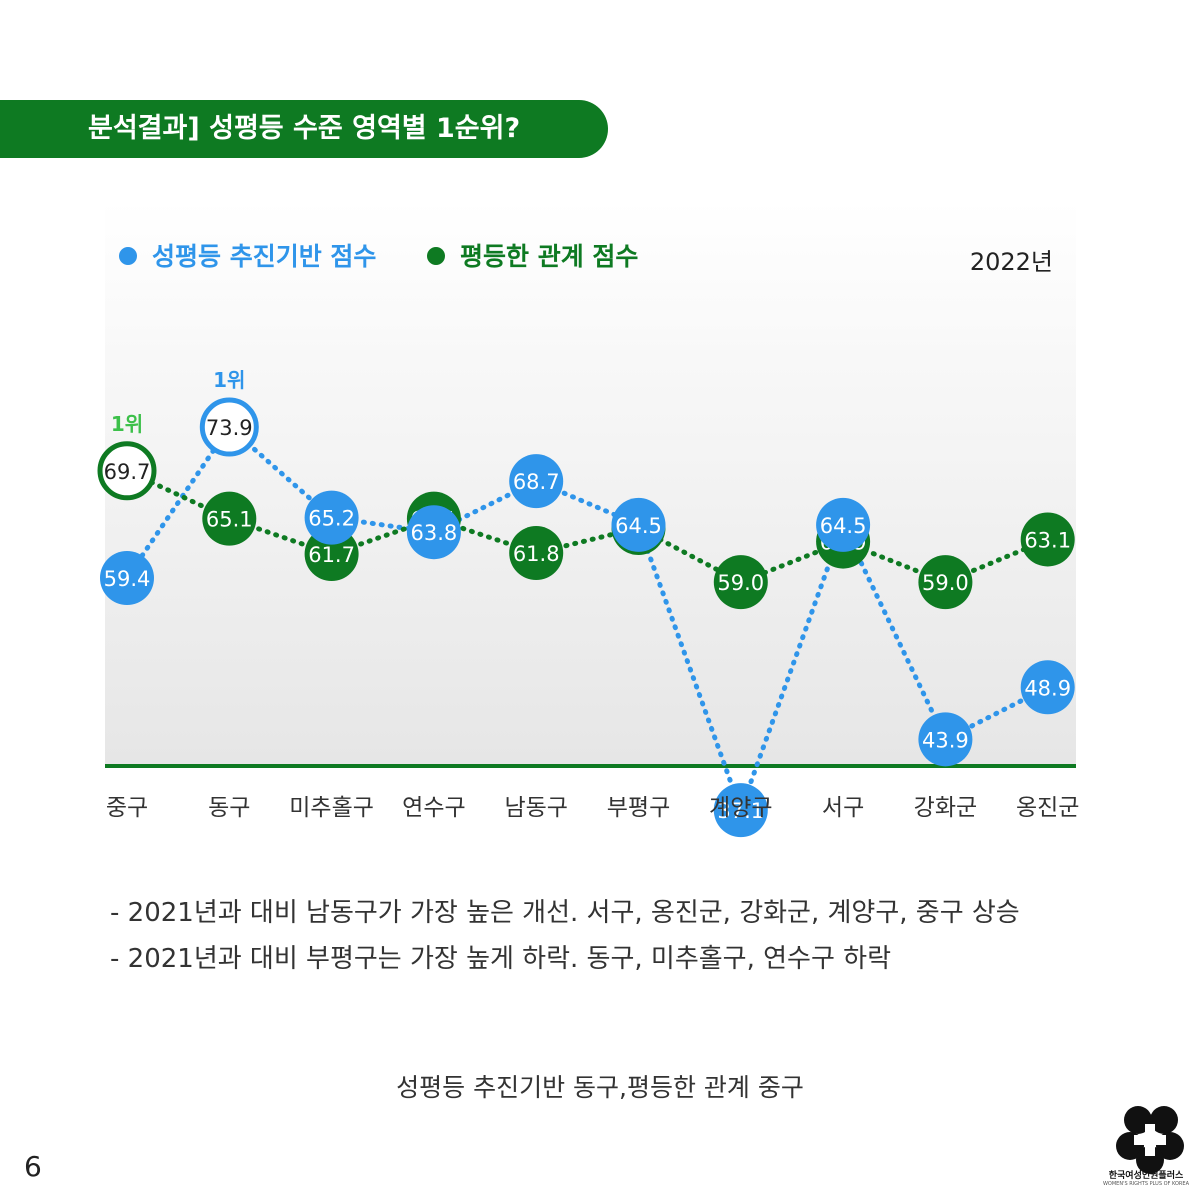 The height and width of the screenshot is (1204, 1200). I want to click on legend-label: 평등한 관계 점수, so click(549, 256).